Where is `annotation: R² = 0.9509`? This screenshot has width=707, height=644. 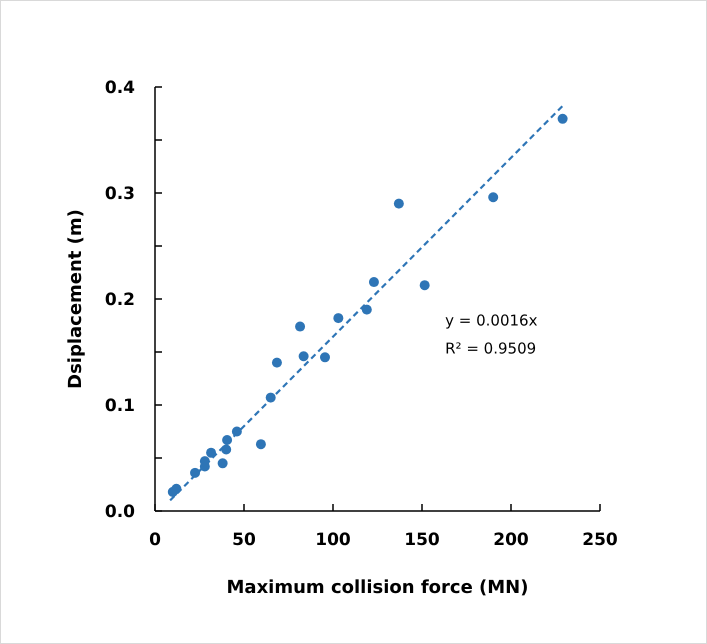 annotation: R² = 0.9509 is located at coordinates (490, 349).